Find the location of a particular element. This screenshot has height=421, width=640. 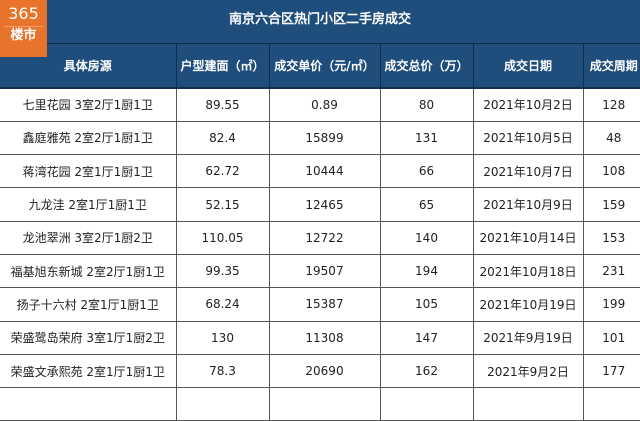

table-cell: 20690 is located at coordinates (324, 371).